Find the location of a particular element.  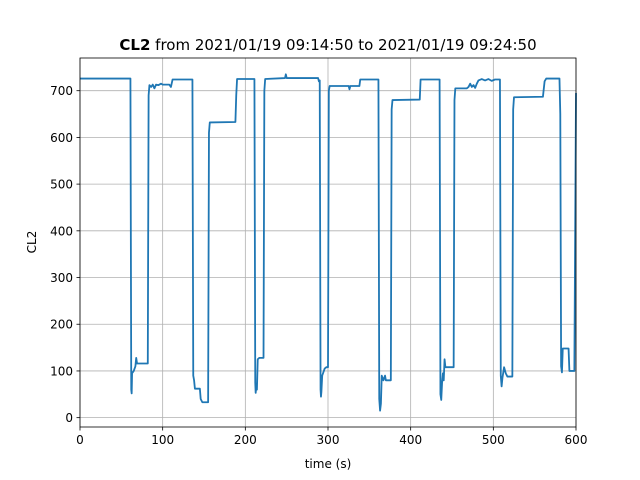

chart-title-bold: CL2 is located at coordinates (134, 45).